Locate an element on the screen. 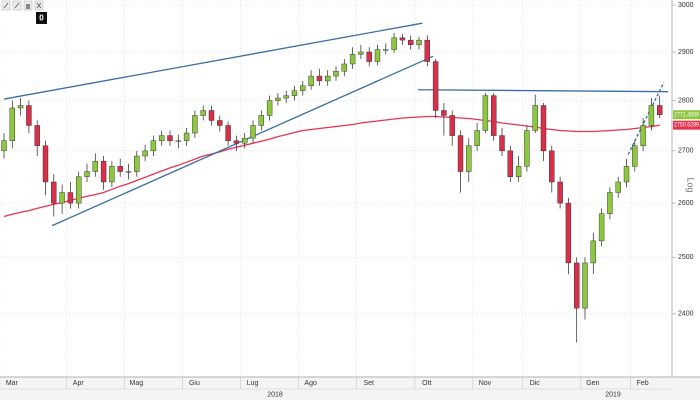  y-tick-label: 2500 is located at coordinates (686, 257).